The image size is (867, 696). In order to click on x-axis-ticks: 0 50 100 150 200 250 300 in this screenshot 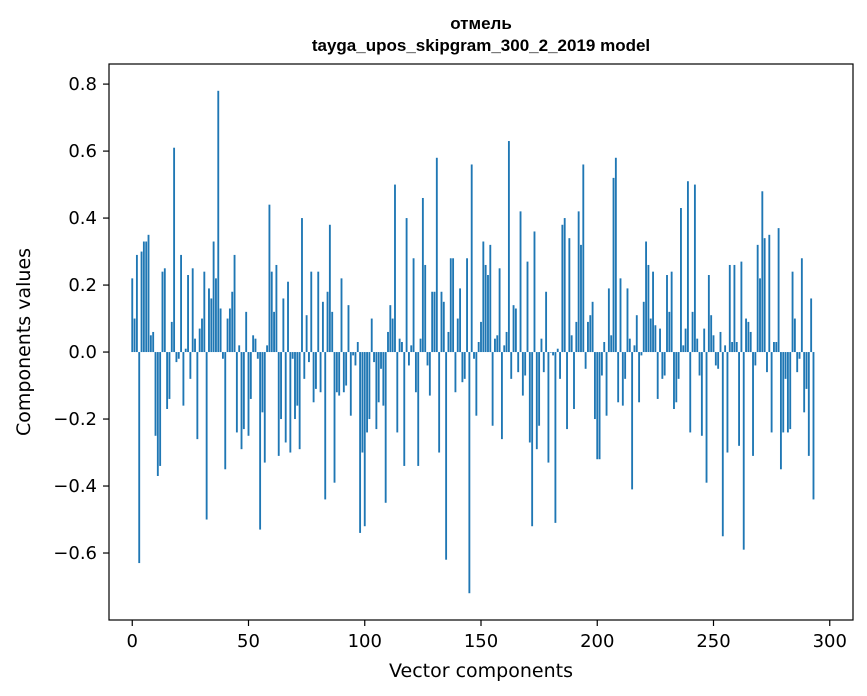, I will do `click(487, 636)`.